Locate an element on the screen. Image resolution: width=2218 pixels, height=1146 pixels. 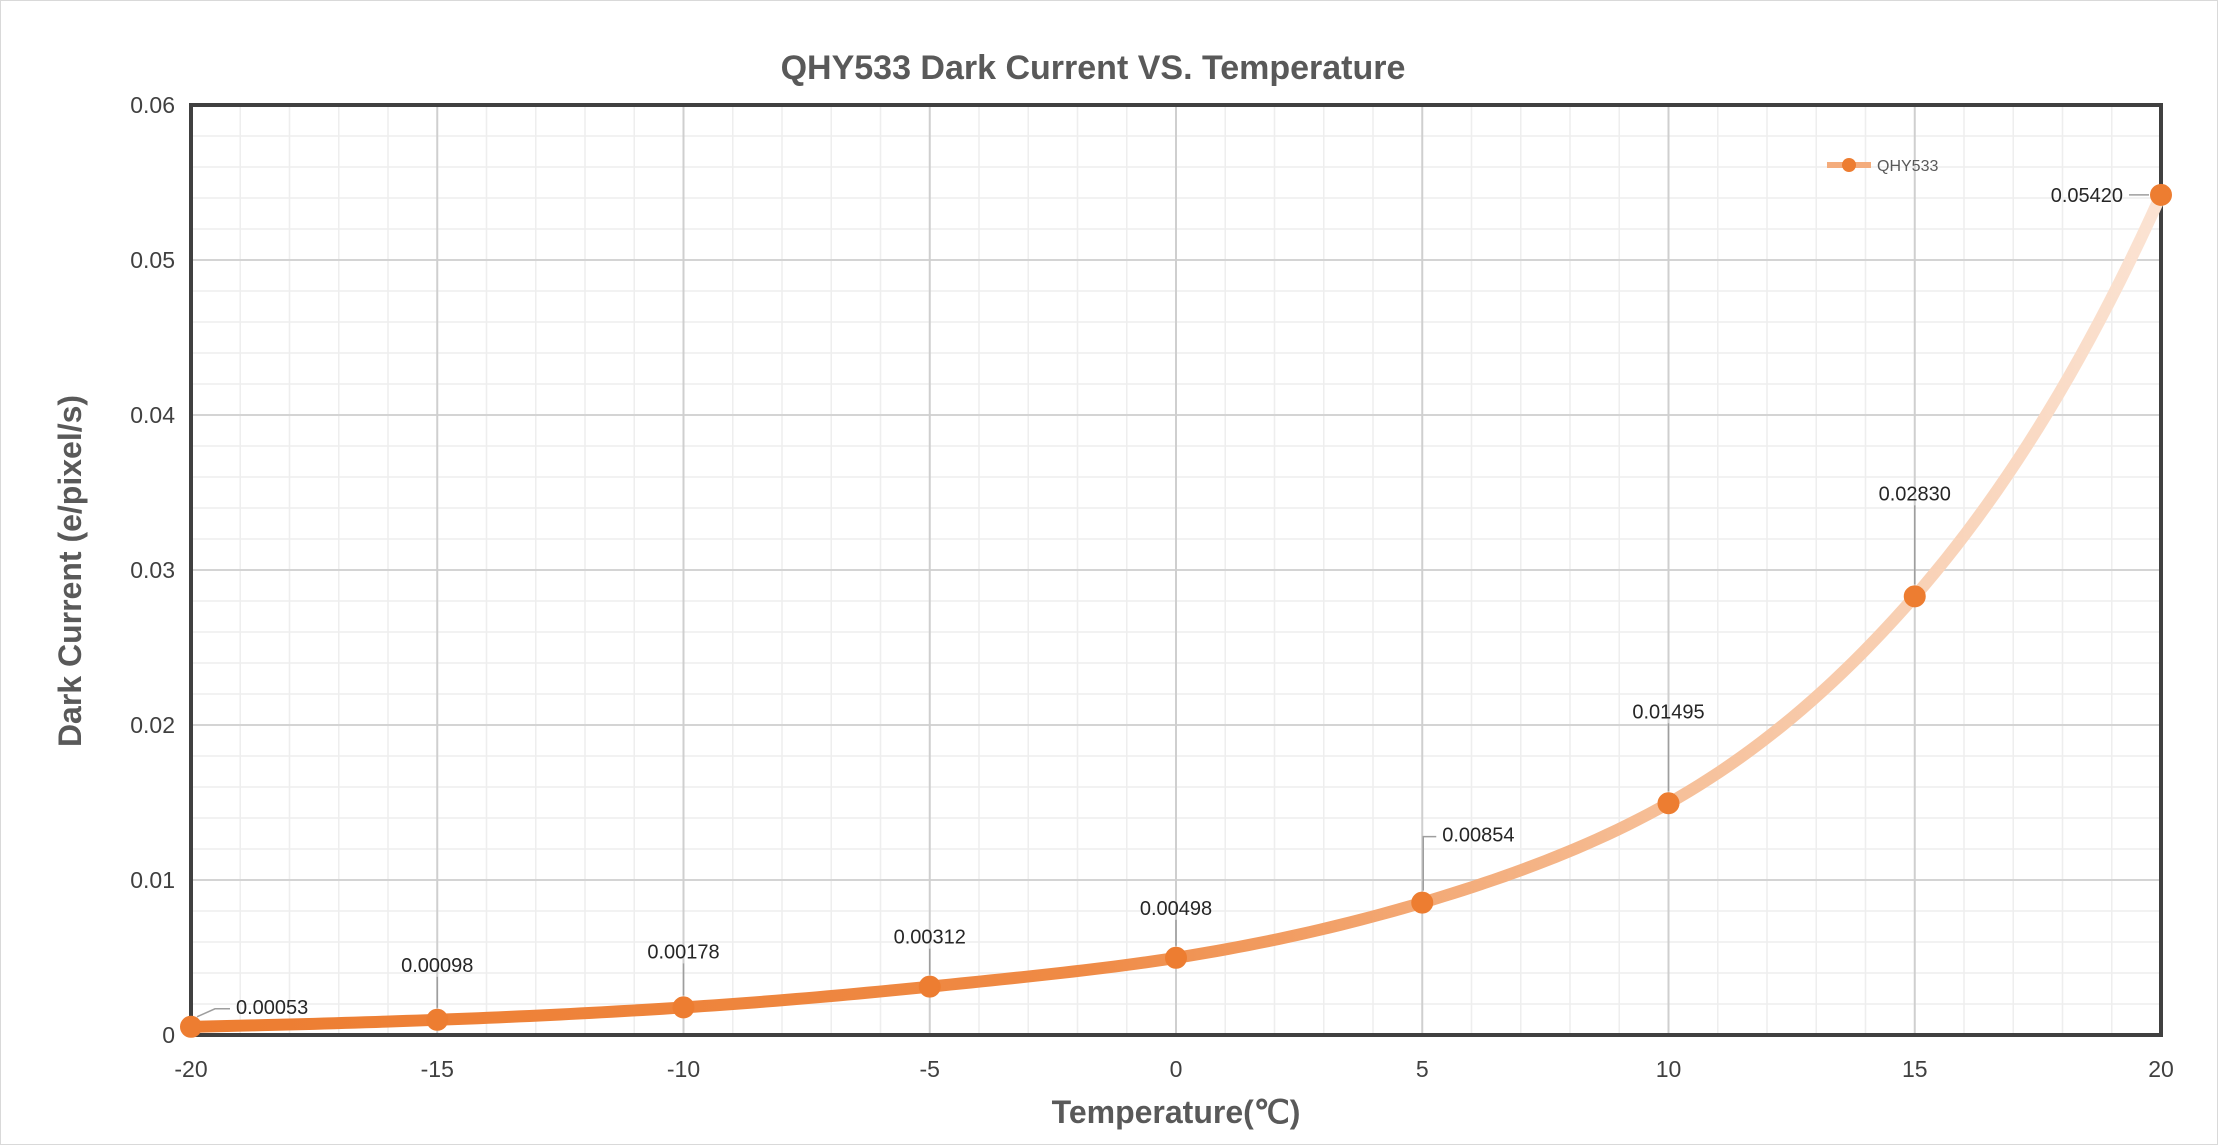
y-tick-label: 0.02 is located at coordinates (152, 725).